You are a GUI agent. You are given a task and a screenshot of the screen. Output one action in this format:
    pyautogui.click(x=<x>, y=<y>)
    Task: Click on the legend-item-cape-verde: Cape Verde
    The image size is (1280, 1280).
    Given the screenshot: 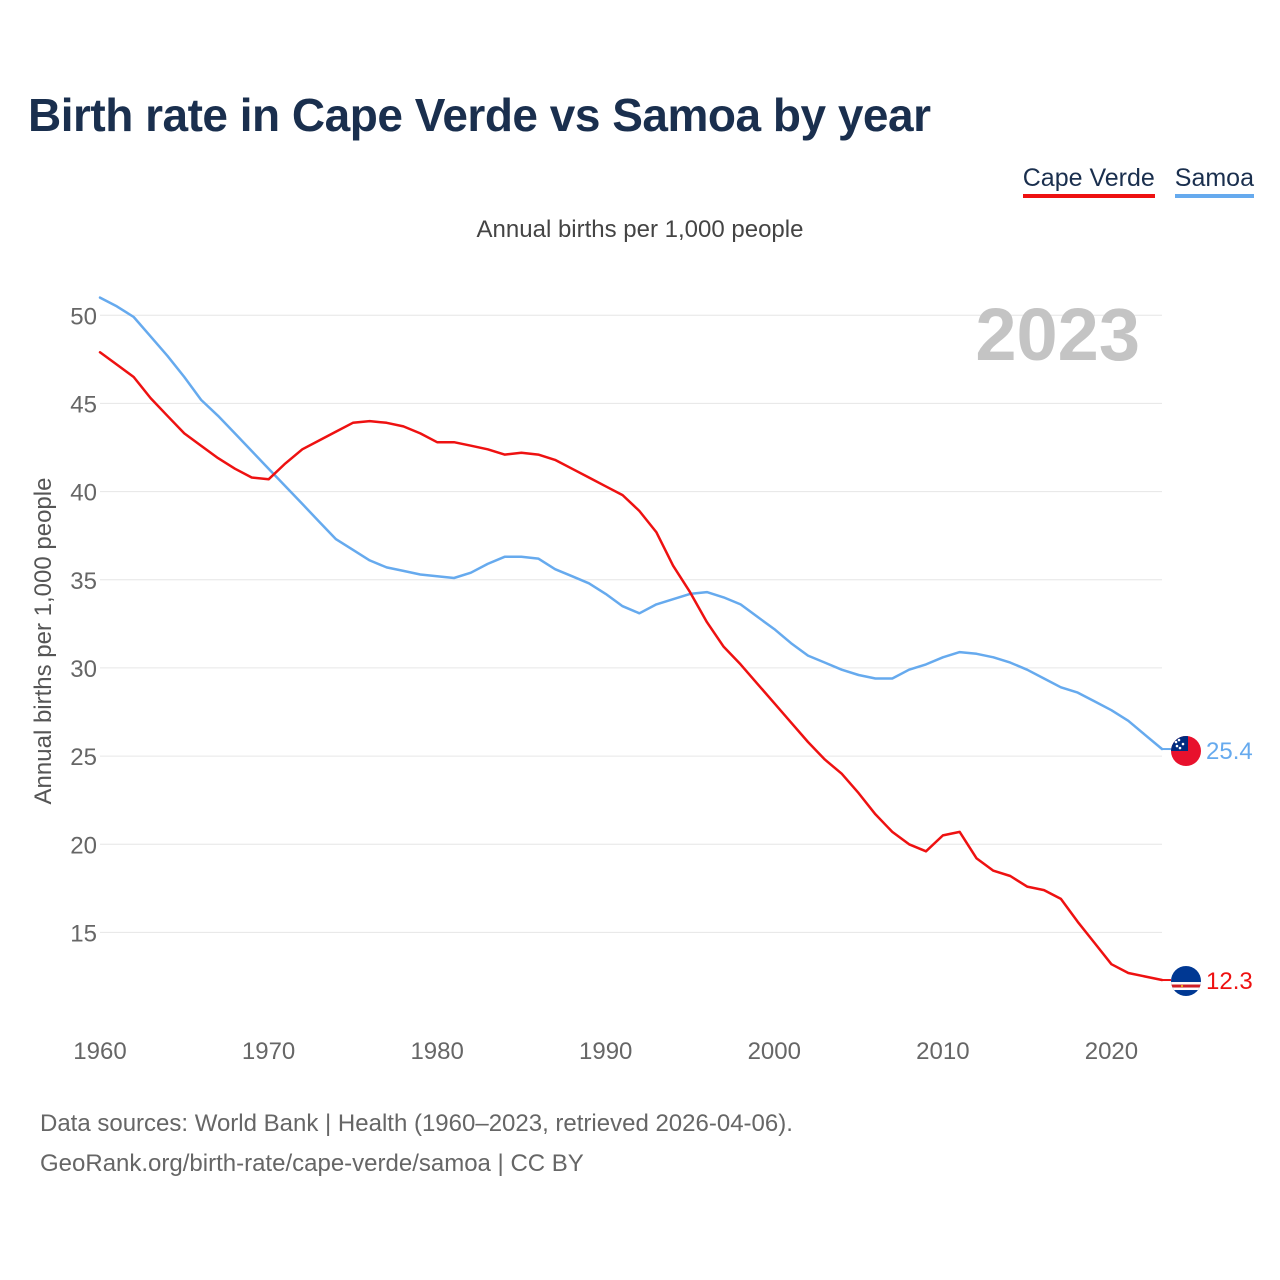 What is the action you would take?
    pyautogui.click(x=1088, y=181)
    